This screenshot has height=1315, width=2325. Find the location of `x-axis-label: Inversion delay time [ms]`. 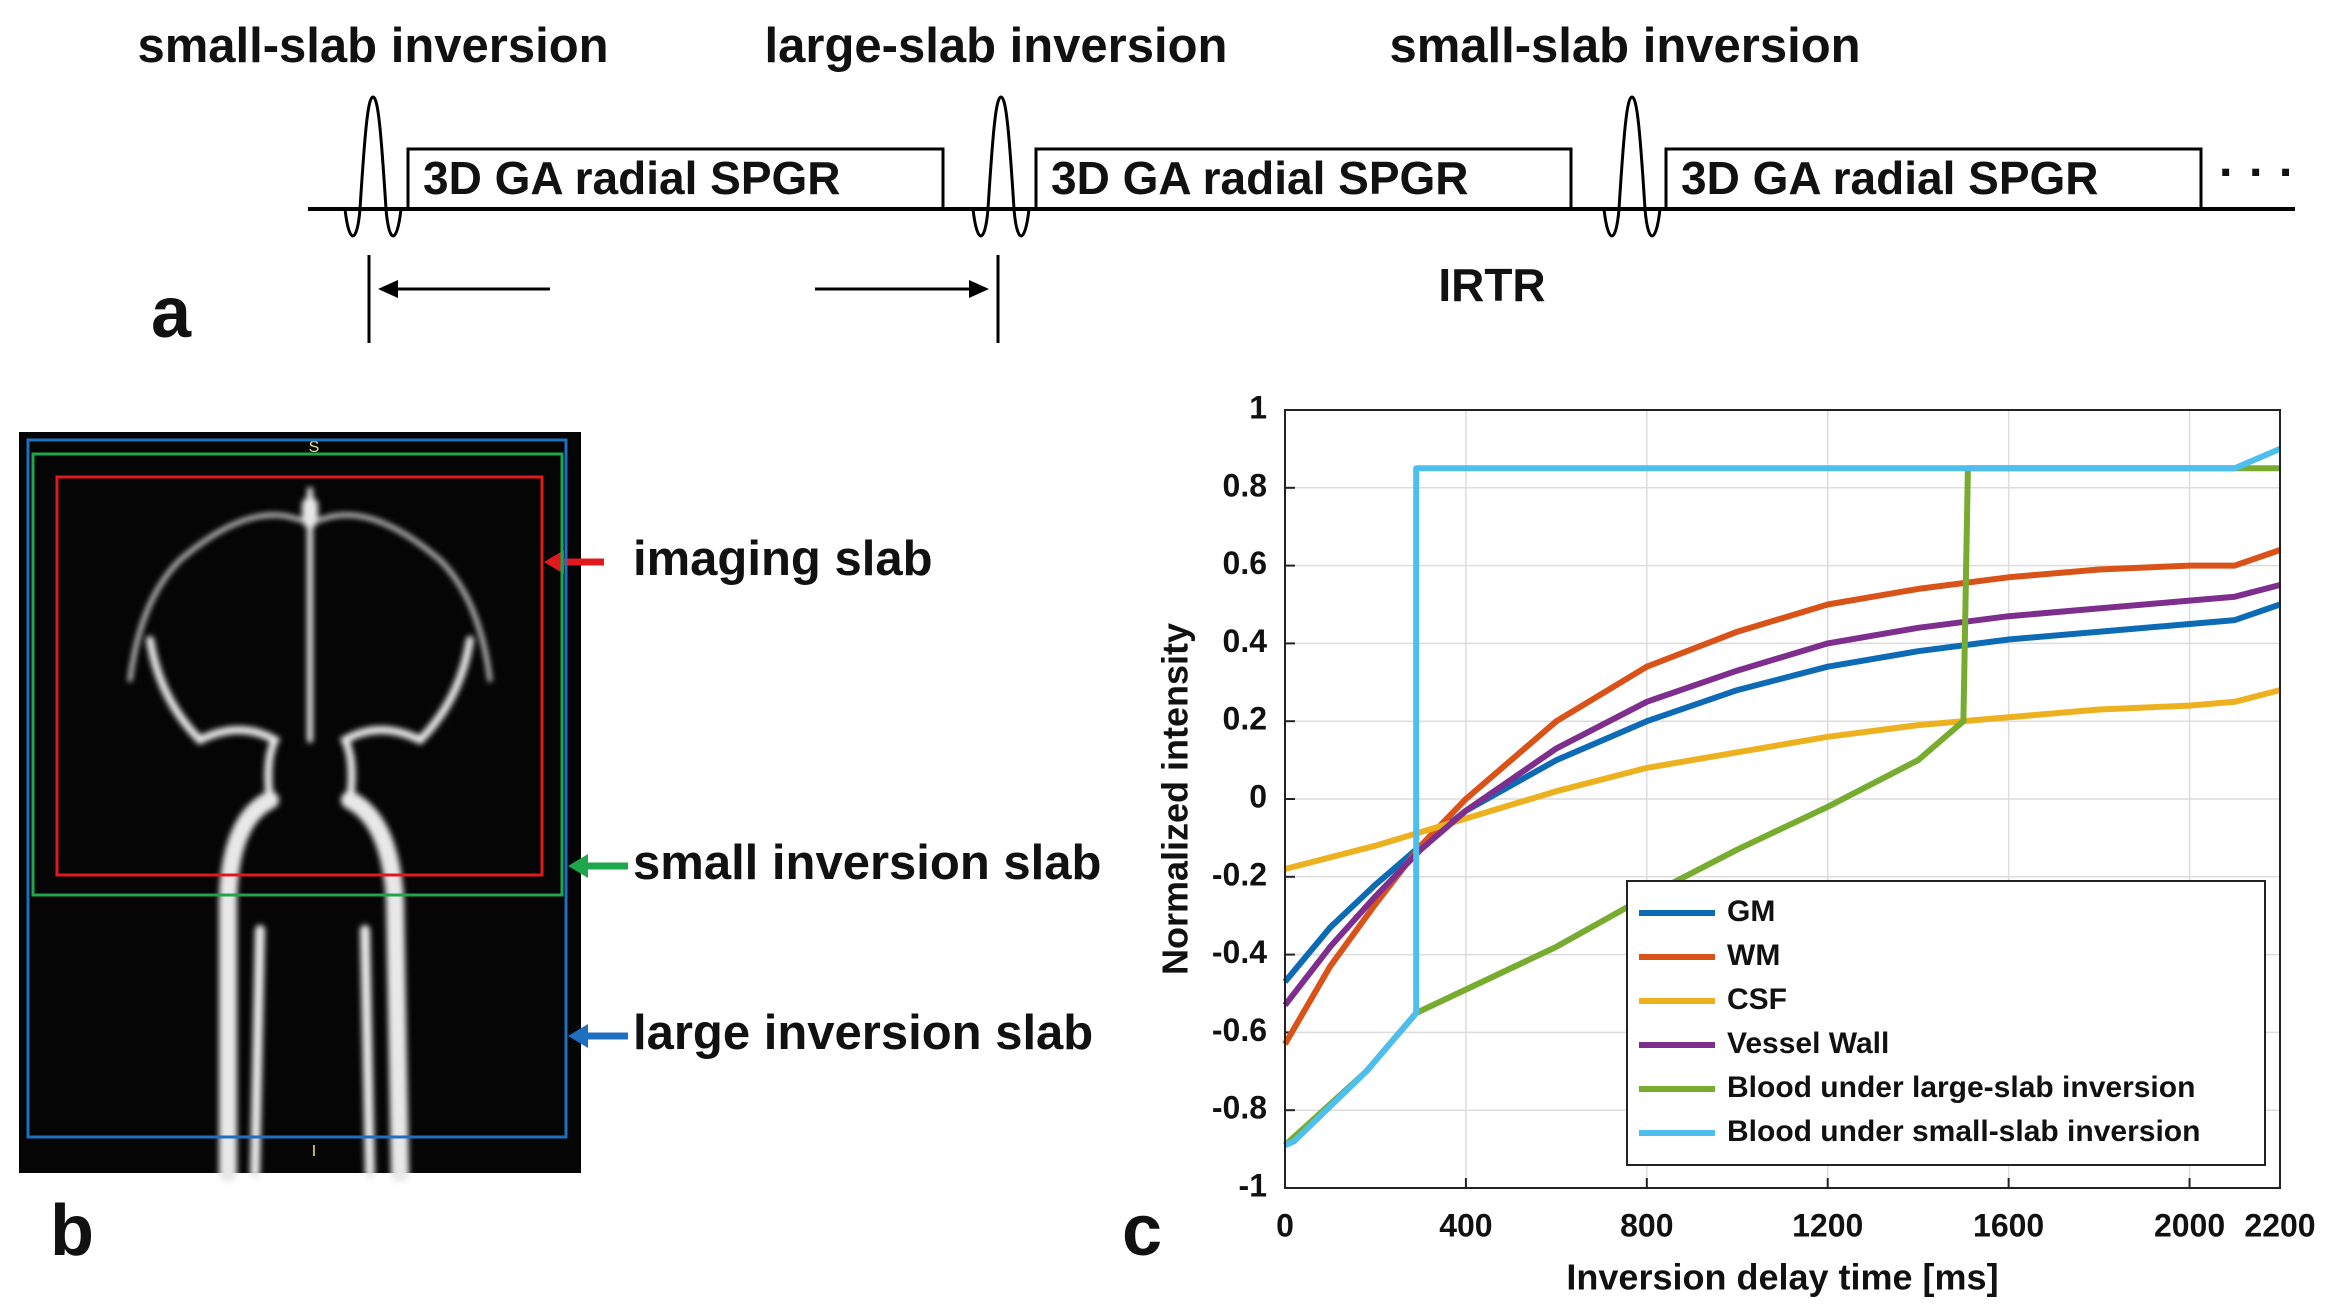

x-axis-label: Inversion delay time [ms] is located at coordinates (1782, 1277).